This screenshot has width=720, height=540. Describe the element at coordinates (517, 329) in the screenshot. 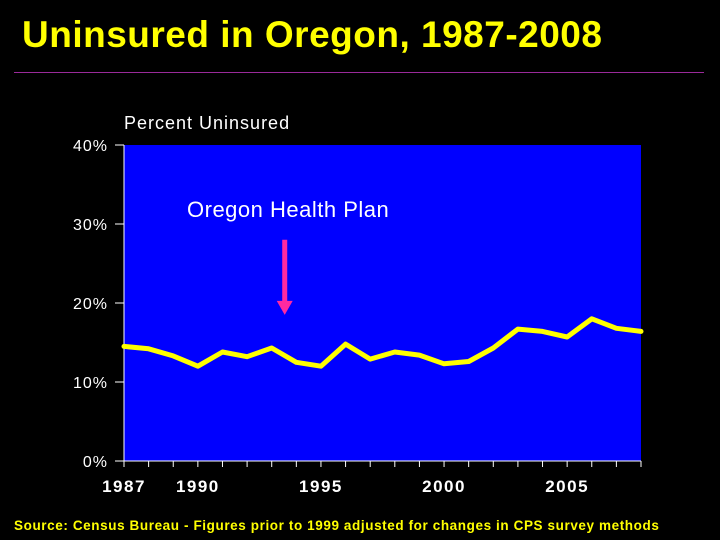

I see `data-point-2003` at that location.